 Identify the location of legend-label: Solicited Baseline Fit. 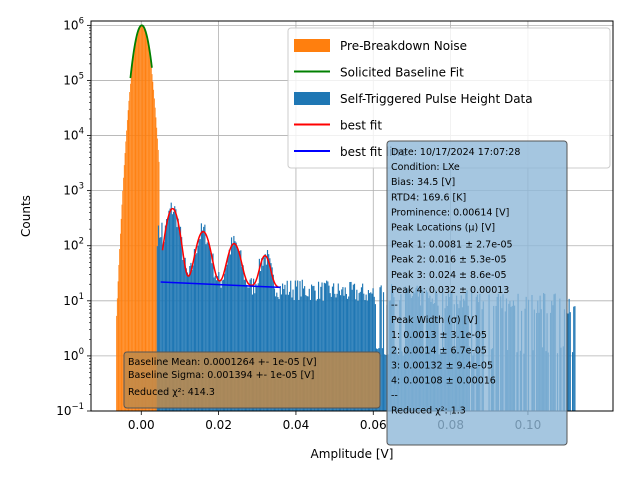
(402, 73).